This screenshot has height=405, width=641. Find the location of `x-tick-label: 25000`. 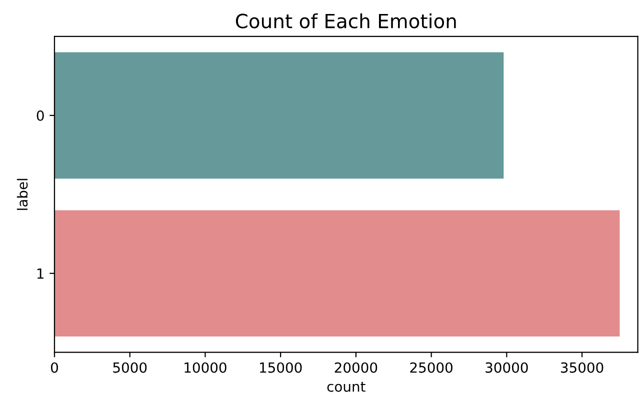

x-tick-label: 25000 is located at coordinates (431, 367).